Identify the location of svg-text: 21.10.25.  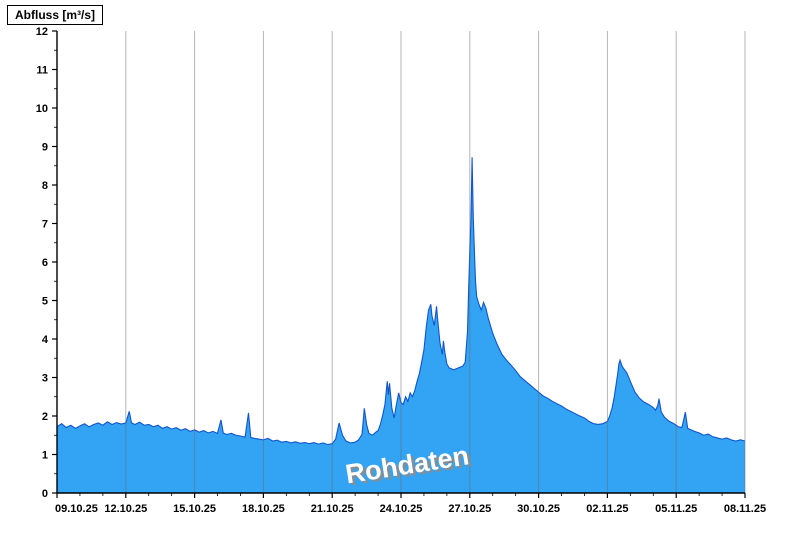
(332, 509).